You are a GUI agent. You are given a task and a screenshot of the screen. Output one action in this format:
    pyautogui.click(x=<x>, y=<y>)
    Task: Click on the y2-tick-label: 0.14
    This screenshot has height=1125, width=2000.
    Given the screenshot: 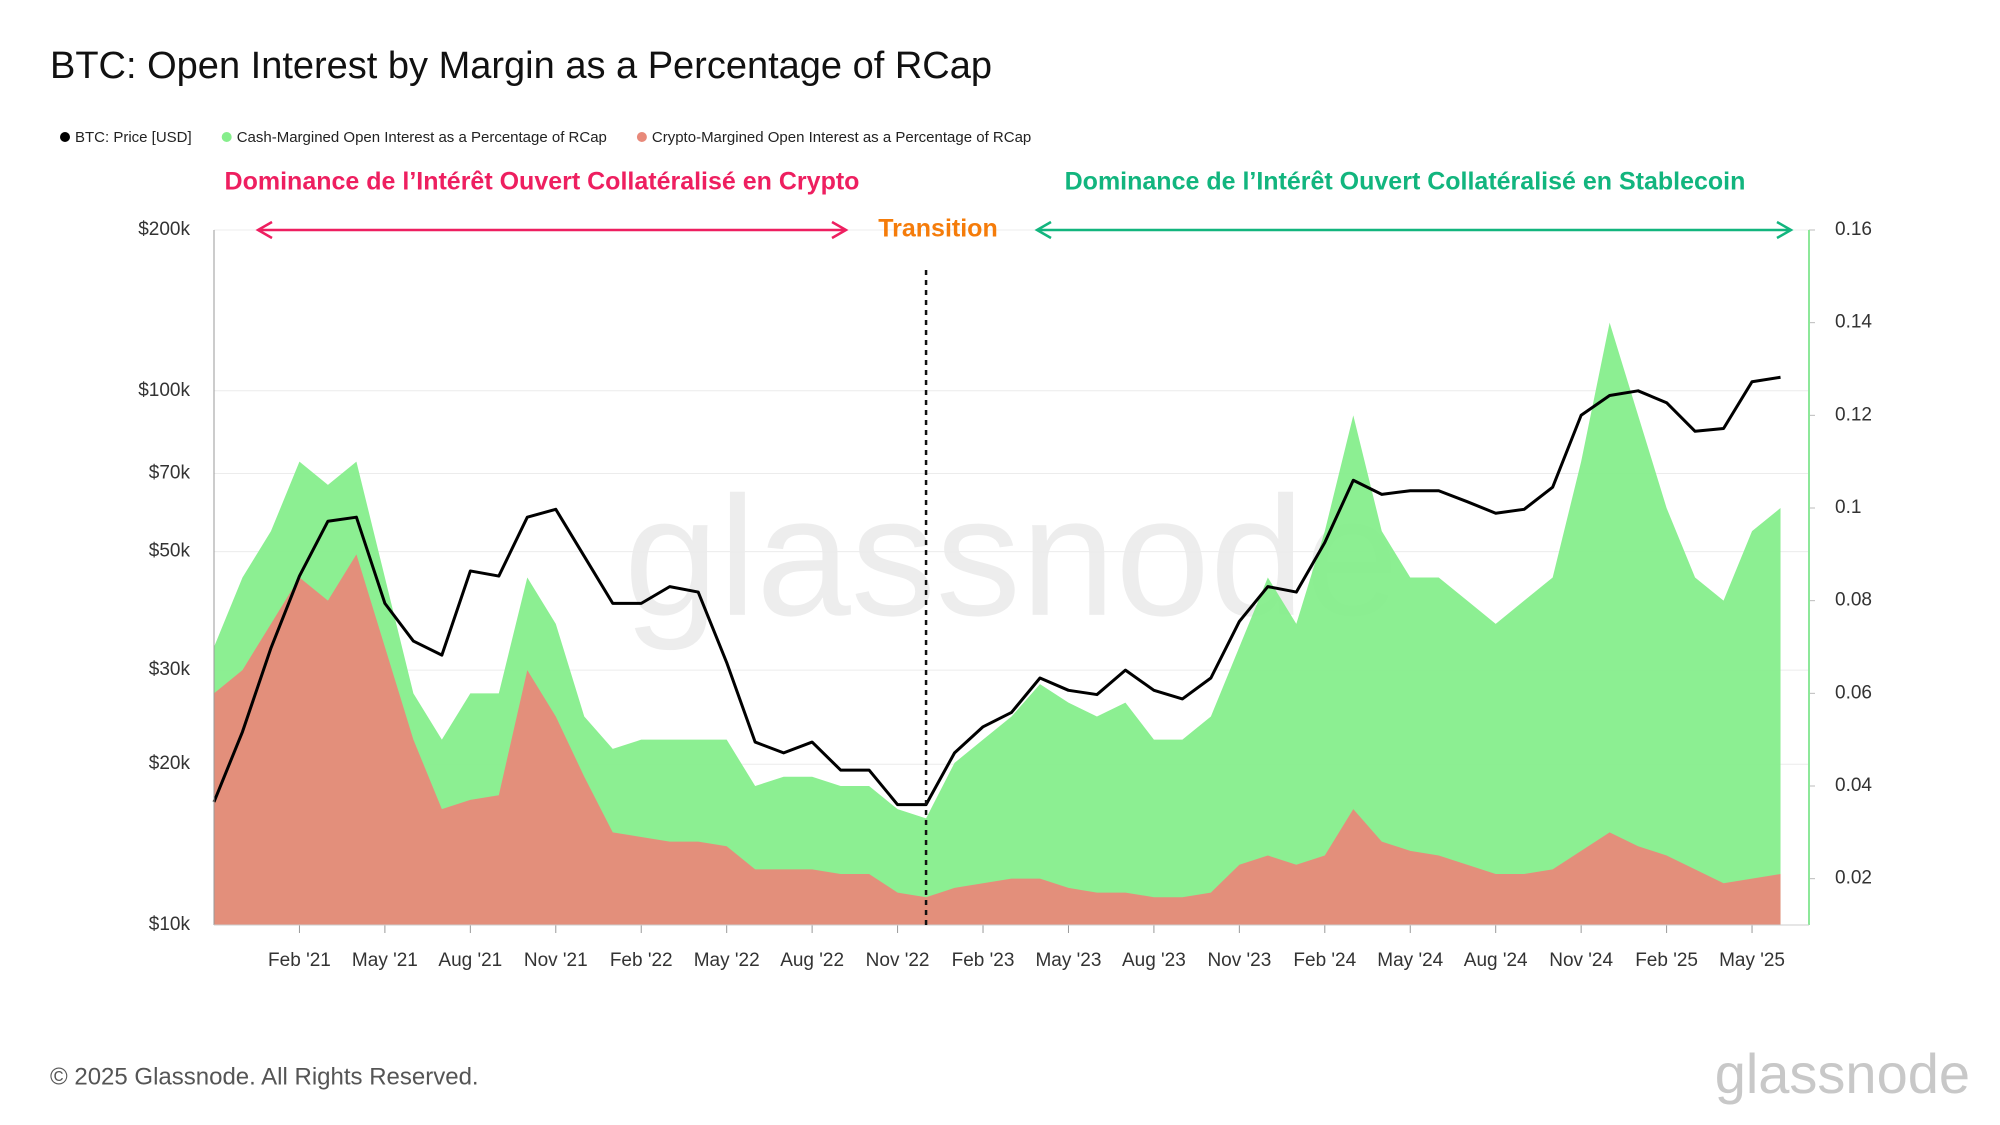 What is the action you would take?
    pyautogui.click(x=1853, y=322)
    